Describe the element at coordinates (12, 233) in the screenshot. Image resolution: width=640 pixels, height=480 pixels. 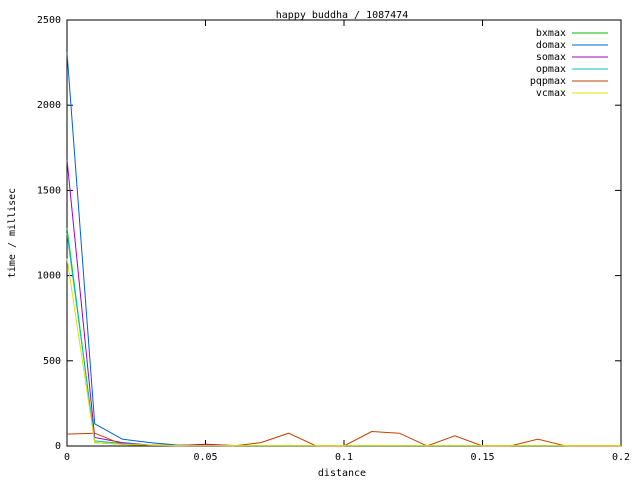
I see `y-axis-label: time / millisec` at that location.